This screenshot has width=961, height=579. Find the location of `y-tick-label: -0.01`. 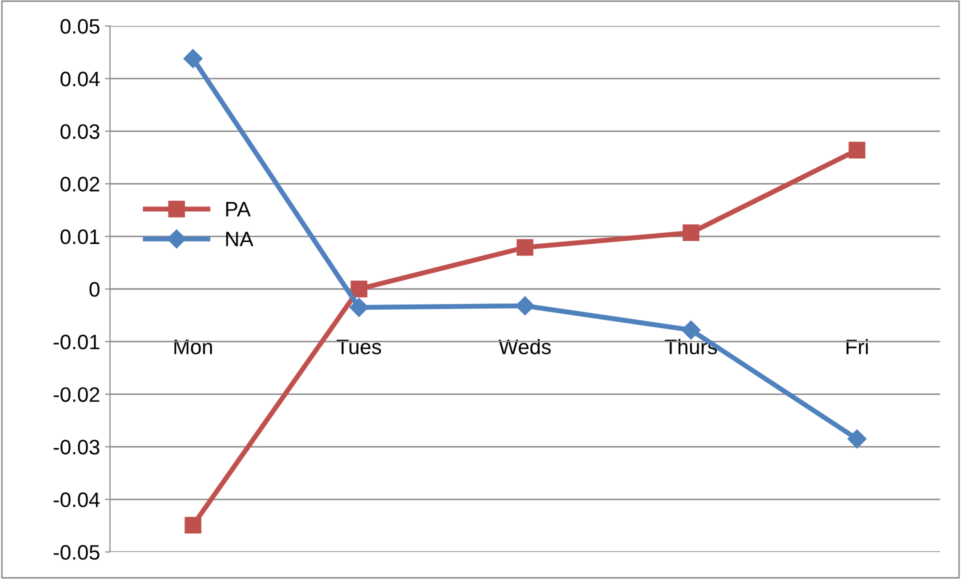

y-tick-label: -0.01 is located at coordinates (77, 342).